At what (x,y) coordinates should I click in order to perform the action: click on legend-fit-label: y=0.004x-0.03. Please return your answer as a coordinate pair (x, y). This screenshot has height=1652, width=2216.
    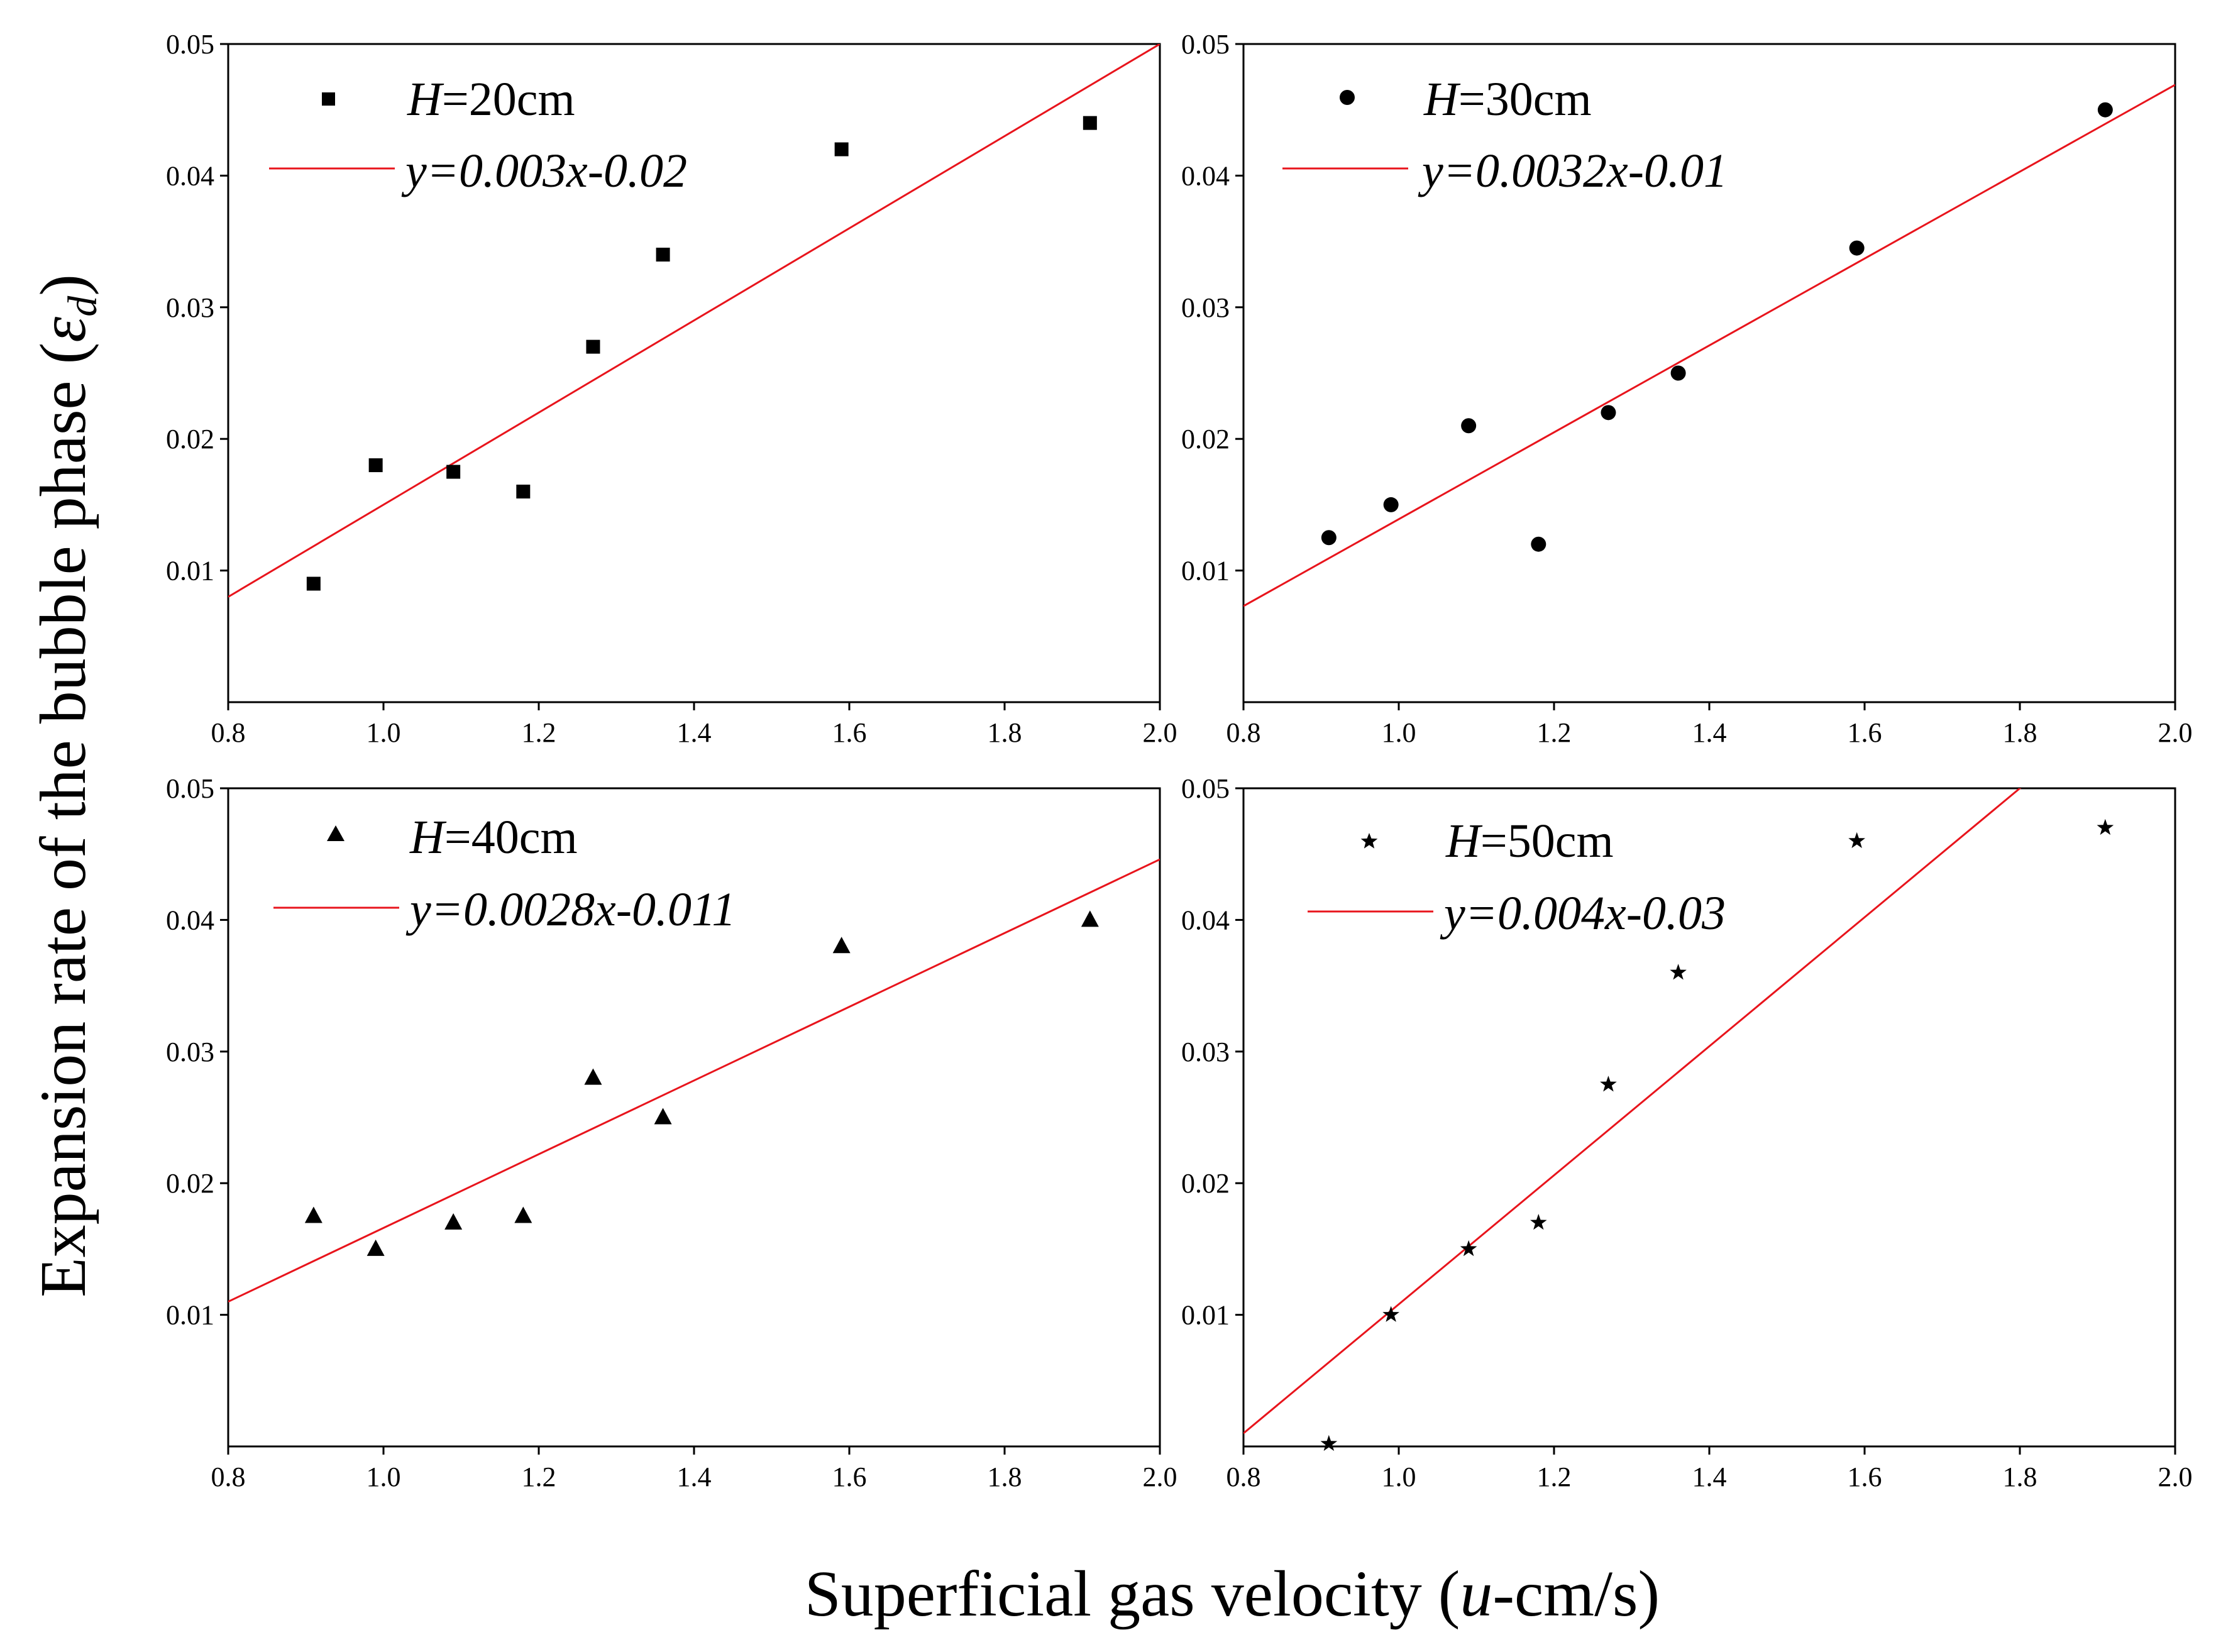
    Looking at the image, I should click on (1583, 913).